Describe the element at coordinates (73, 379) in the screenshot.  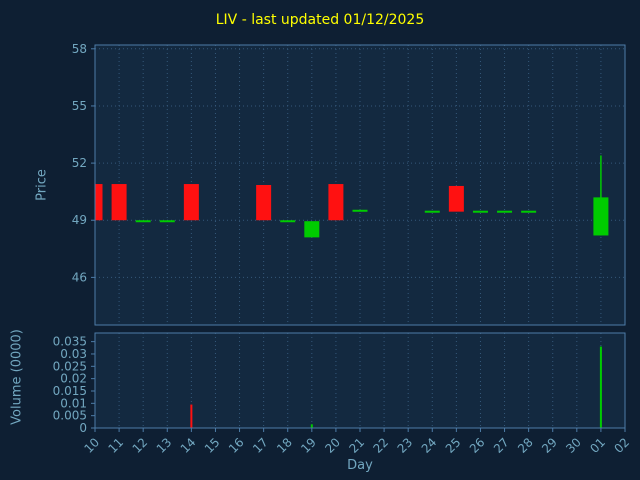
I see `volume-tick-label: 0.02` at that location.